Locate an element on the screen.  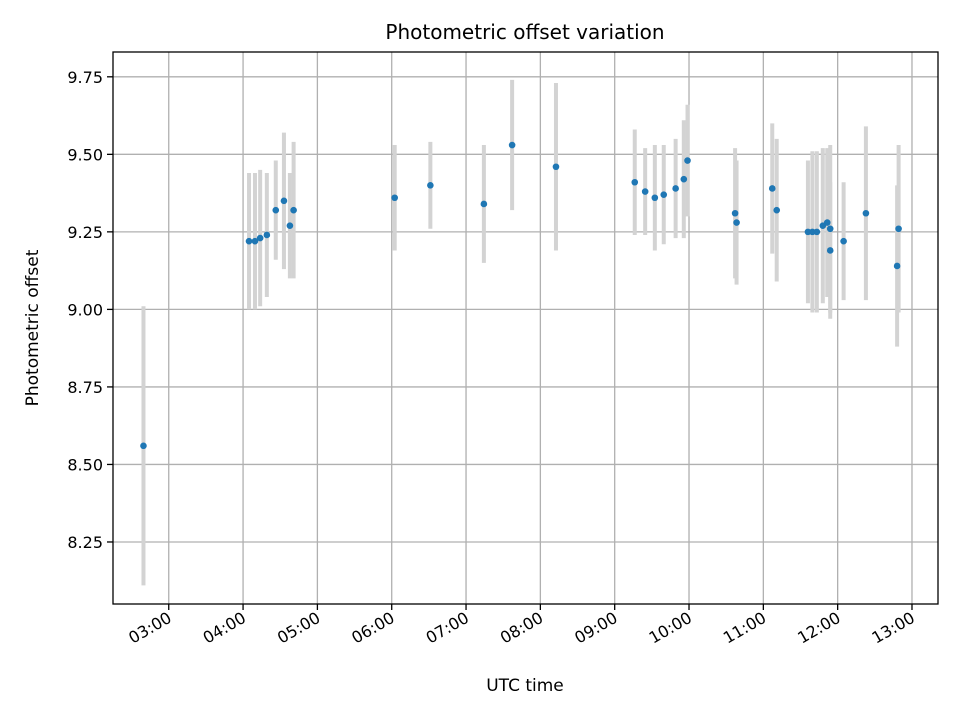
x-tick-label: 11:00 is located at coordinates (744, 628).